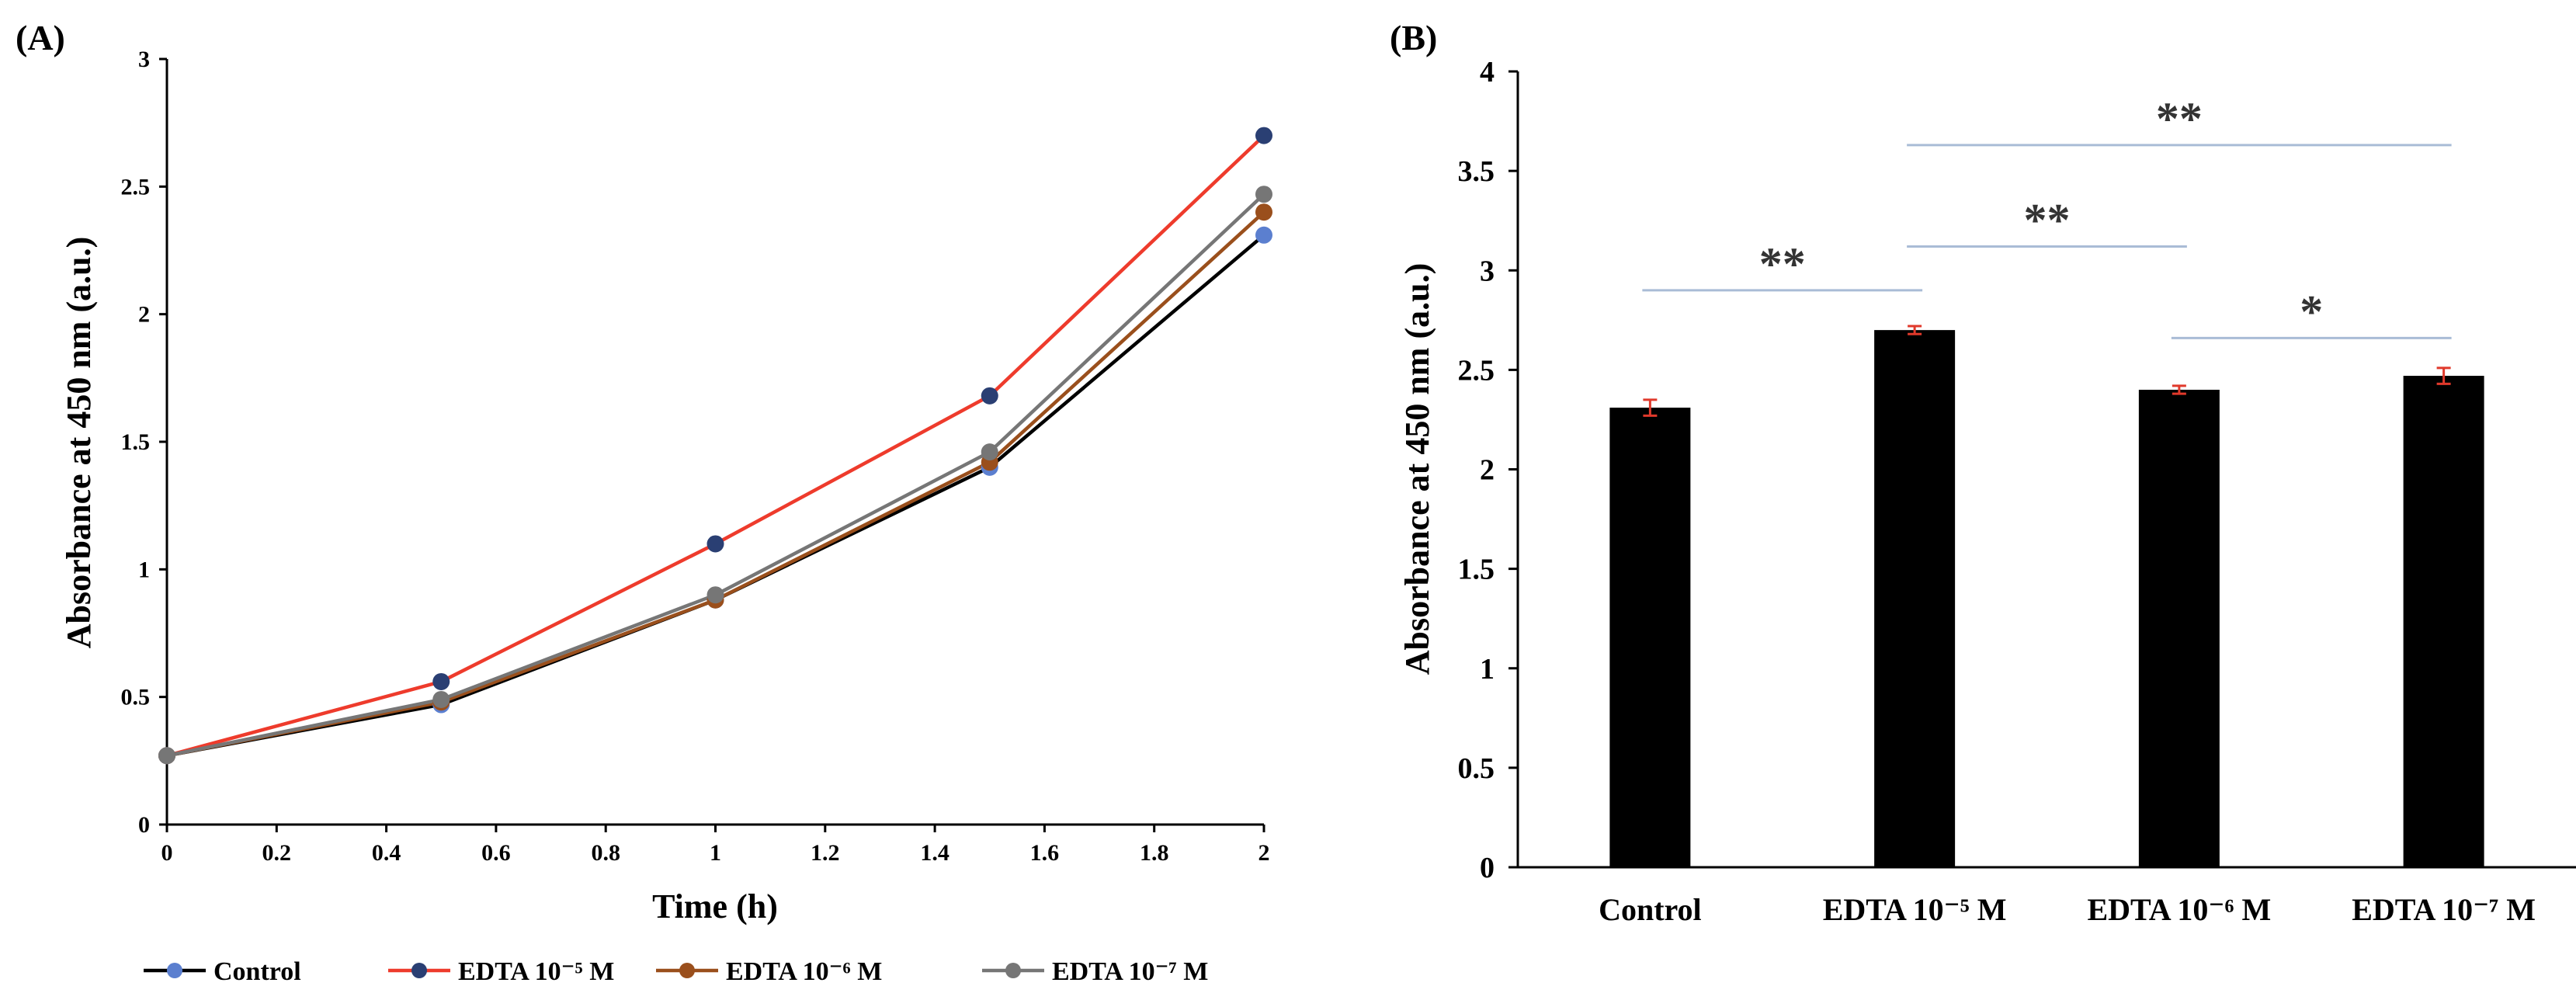 The height and width of the screenshot is (1007, 2576). I want to click on legend-item: Control, so click(222, 972).